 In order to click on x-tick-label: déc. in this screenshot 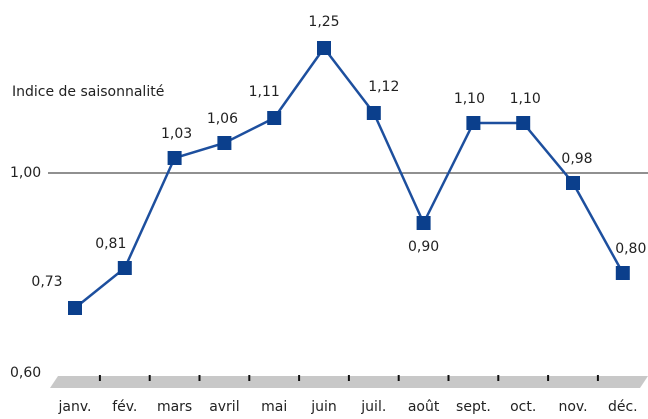, I will do `click(623, 407)`.